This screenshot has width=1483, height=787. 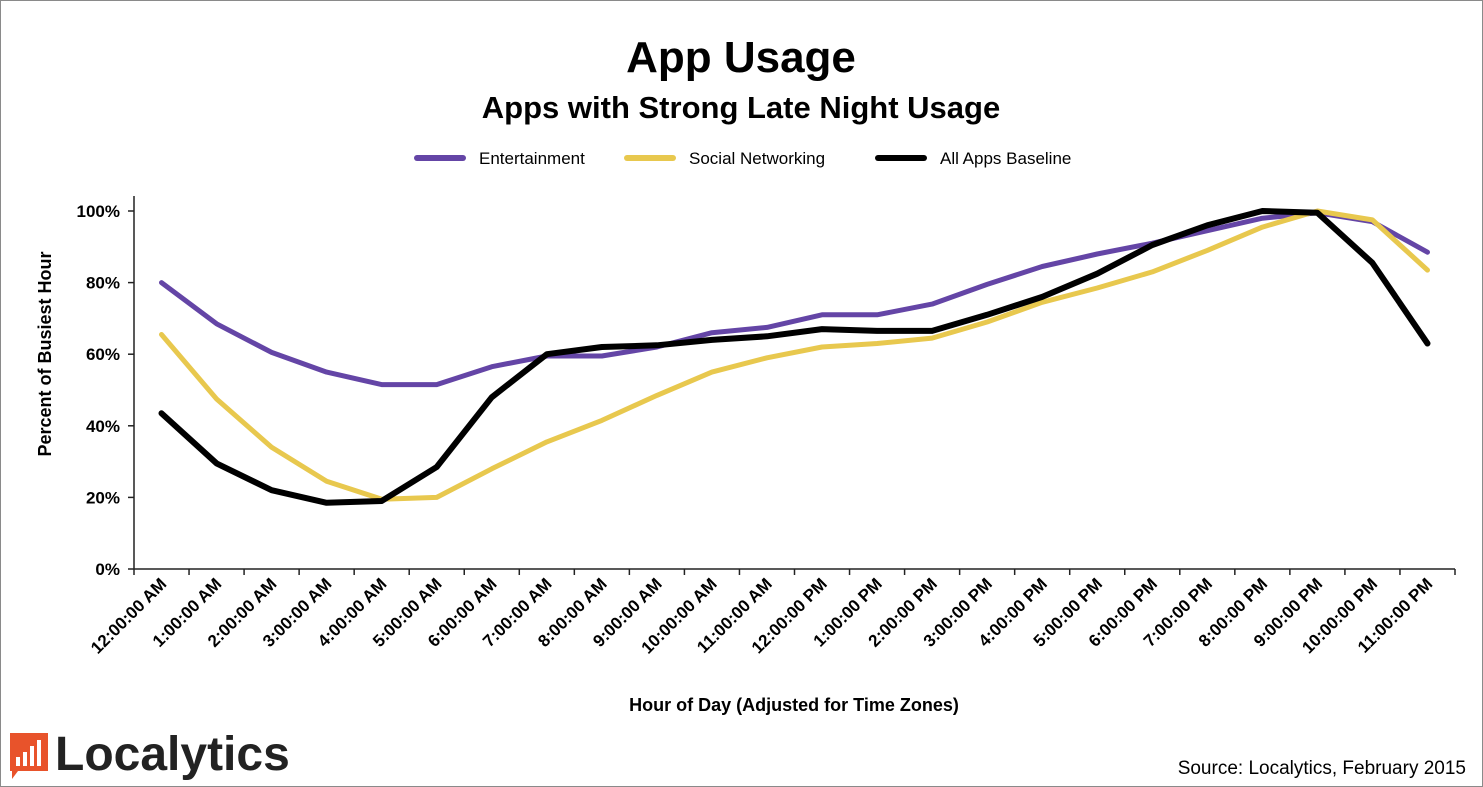 What do you see at coordinates (29, 756) in the screenshot?
I see `localytics-bars-icon` at bounding box center [29, 756].